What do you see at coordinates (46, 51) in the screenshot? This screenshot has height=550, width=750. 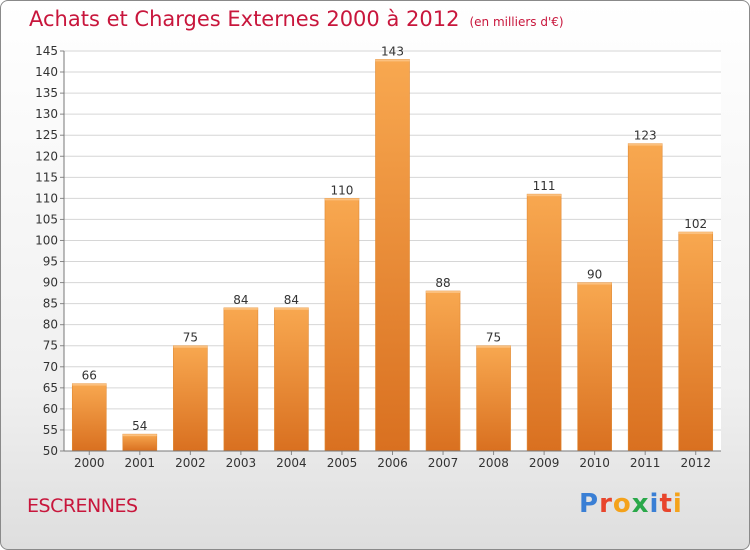 I see `y-tick-label: 145` at bounding box center [46, 51].